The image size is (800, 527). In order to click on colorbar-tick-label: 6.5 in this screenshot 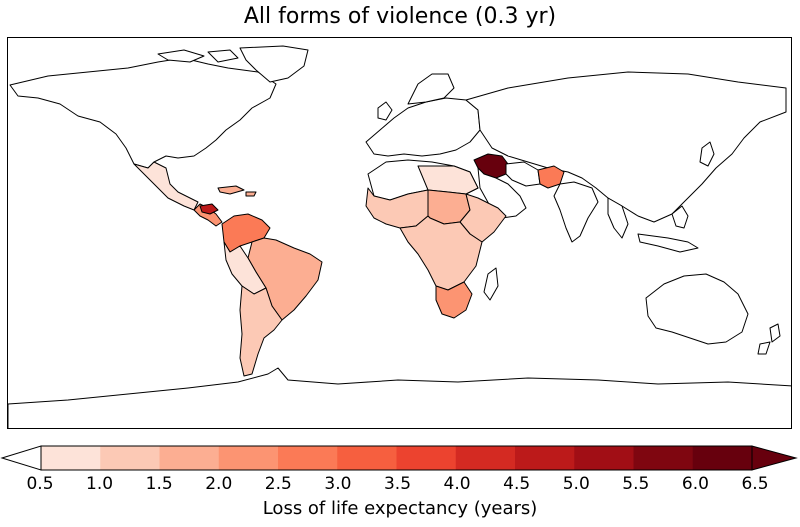, I will do `click(755, 484)`.